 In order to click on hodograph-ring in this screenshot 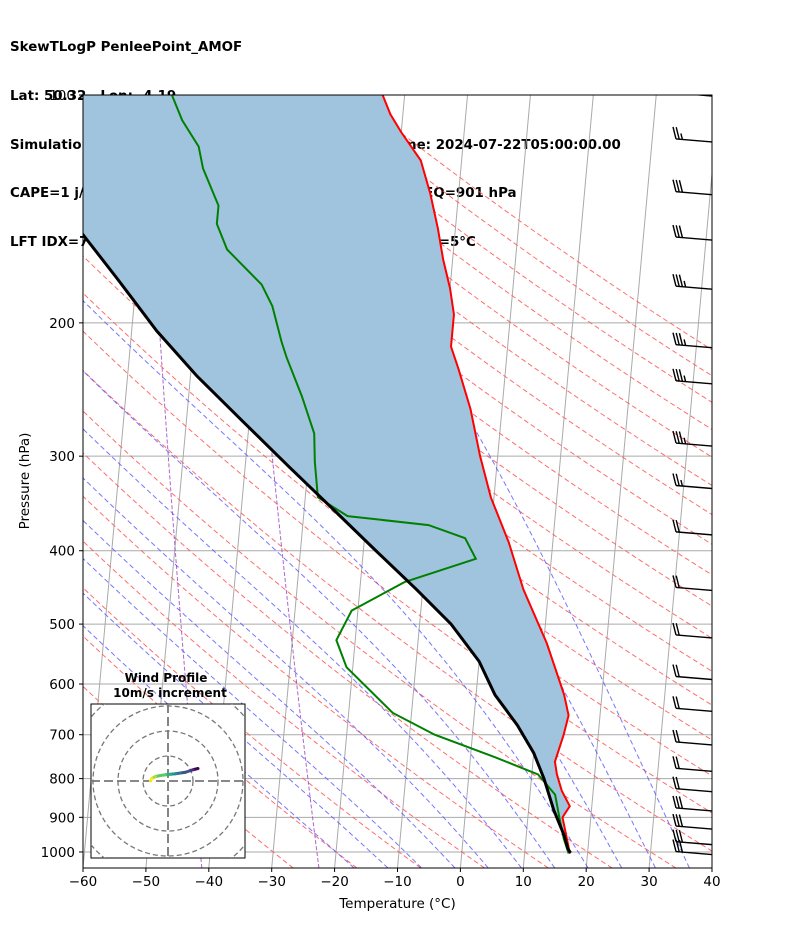, I will do `click(168, 781)`.